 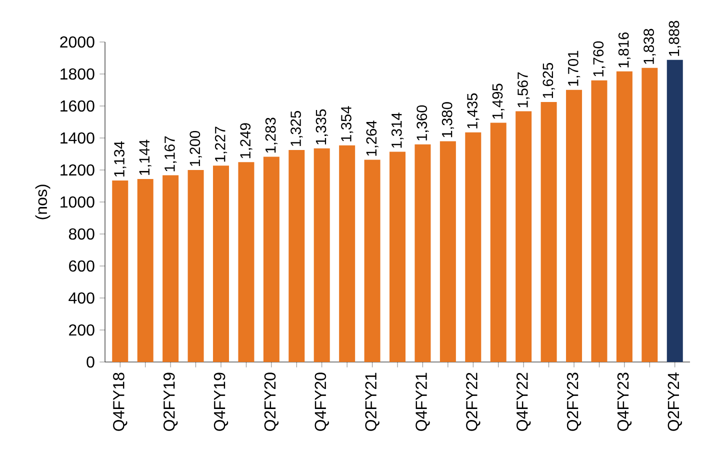 What do you see at coordinates (675, 401) in the screenshot?
I see `x-tick-label: Q2FY24` at bounding box center [675, 401].